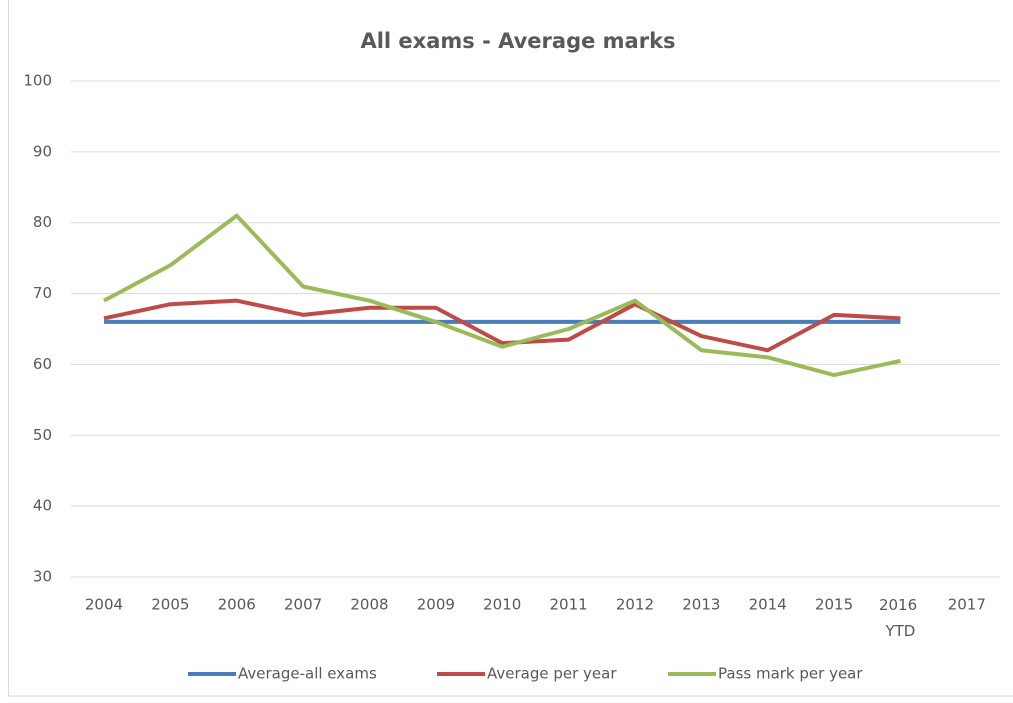  Describe the element at coordinates (517, 41) in the screenshot. I see `chart-title: All exams - Average marks` at that location.